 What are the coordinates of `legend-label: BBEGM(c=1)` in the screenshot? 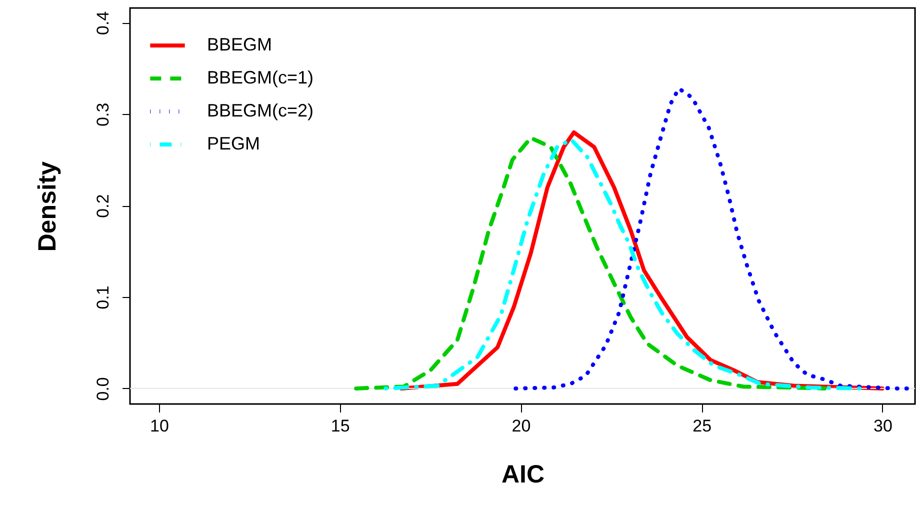 It's located at (260, 78).